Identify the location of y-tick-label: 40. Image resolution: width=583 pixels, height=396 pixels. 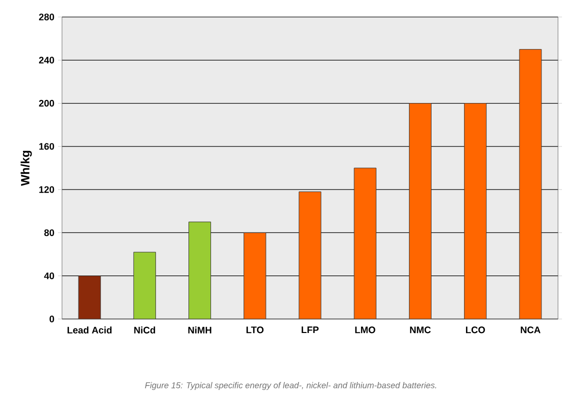
(49, 276).